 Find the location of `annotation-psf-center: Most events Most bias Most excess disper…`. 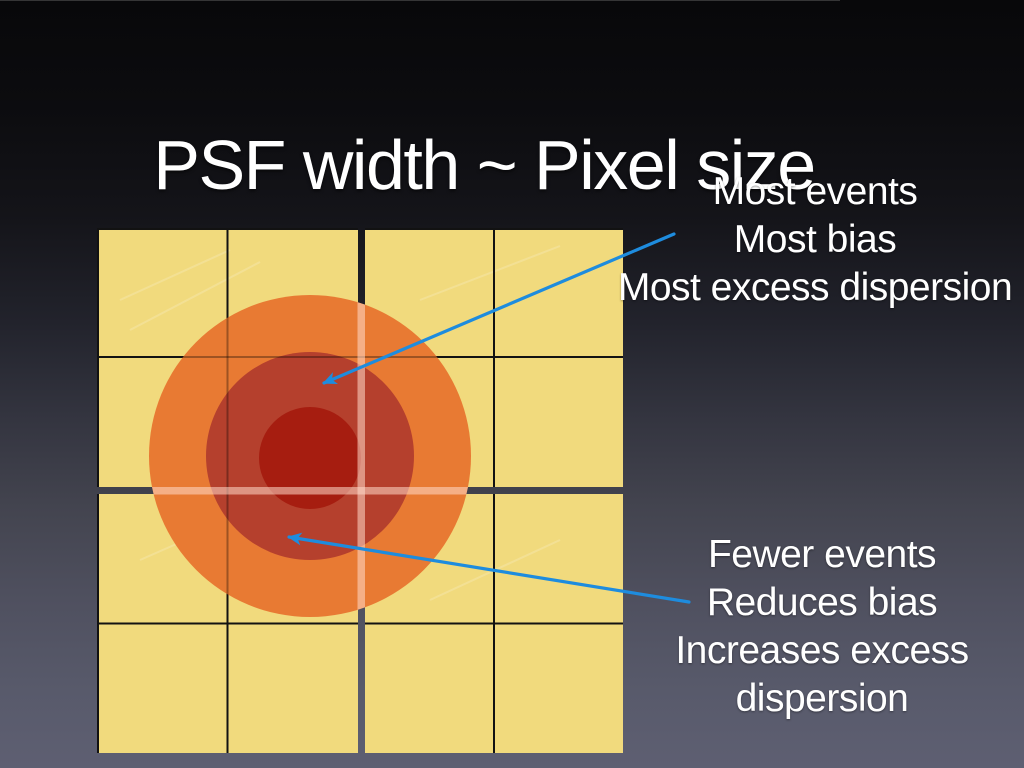

annotation-psf-center: Most events Most bias Most excess disper… is located at coordinates (812, 240).